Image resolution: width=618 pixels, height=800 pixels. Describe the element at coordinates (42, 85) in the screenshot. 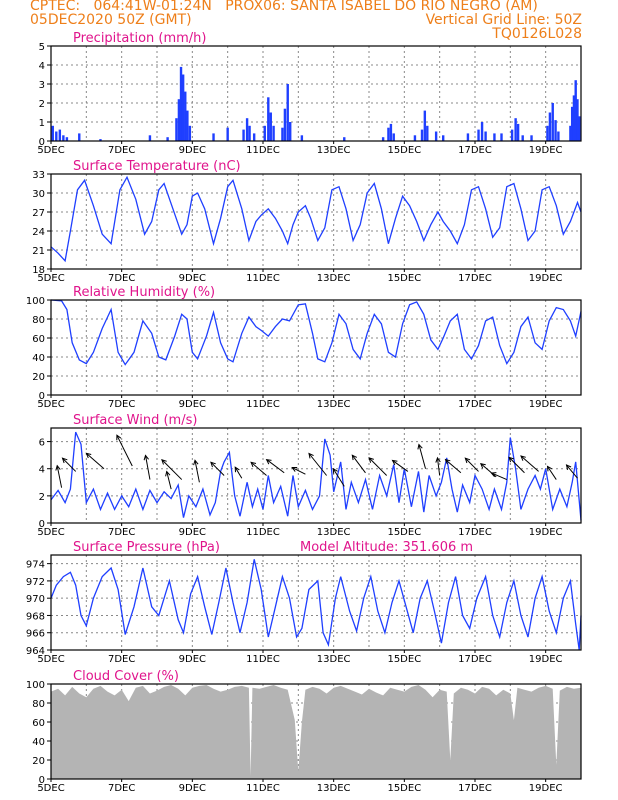

I see `y-tick-label: 3` at that location.